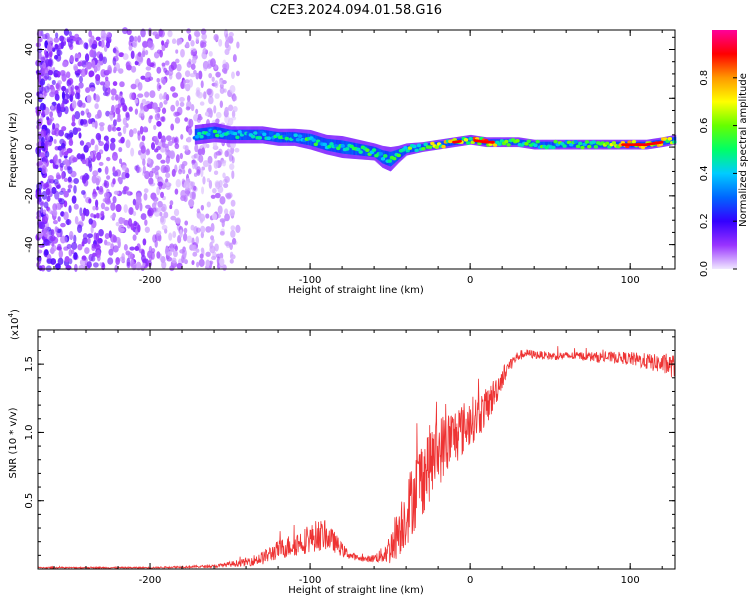  What do you see at coordinates (29, 147) in the screenshot?
I see `y-tick-label: 0` at bounding box center [29, 147].